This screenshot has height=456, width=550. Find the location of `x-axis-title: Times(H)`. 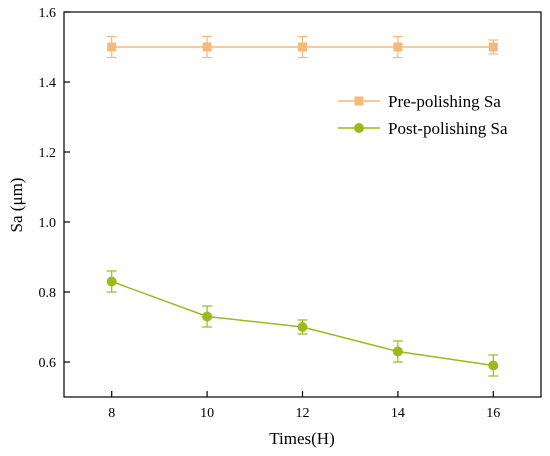

x-axis-title: Times(H) is located at coordinates (302, 438).